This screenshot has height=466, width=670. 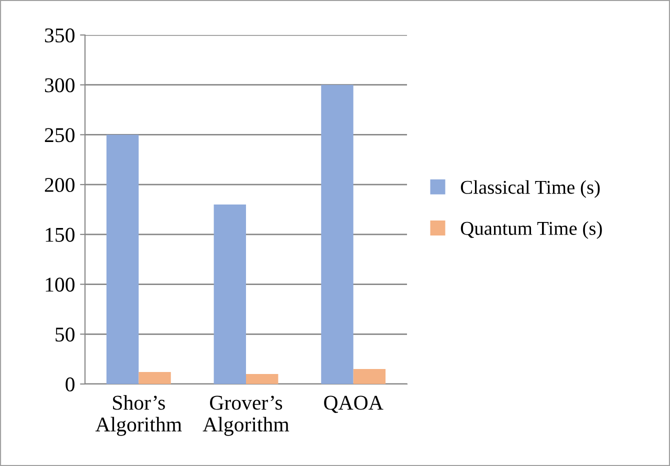 What do you see at coordinates (530, 189) in the screenshot?
I see `legend-label: Classical Time (s)` at bounding box center [530, 189].